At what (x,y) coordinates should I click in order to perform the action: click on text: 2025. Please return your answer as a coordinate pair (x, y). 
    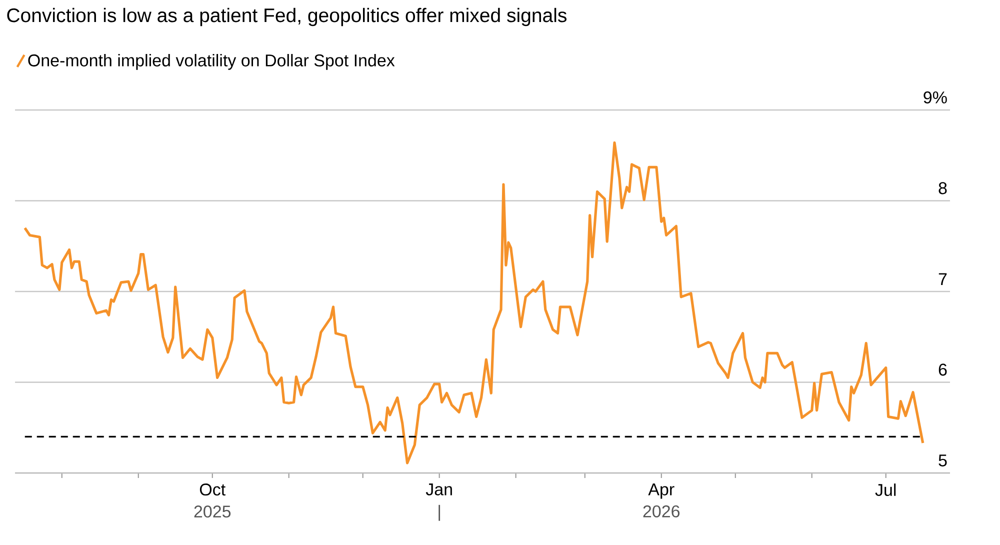
    Looking at the image, I should click on (212, 512).